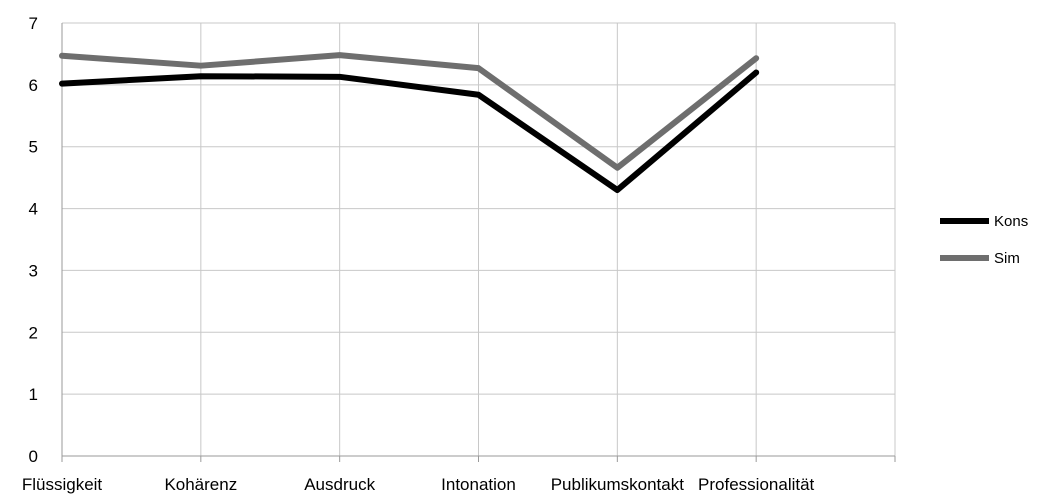 The image size is (1045, 501). What do you see at coordinates (984, 240) in the screenshot?
I see `legend: Kons Sim` at bounding box center [984, 240].